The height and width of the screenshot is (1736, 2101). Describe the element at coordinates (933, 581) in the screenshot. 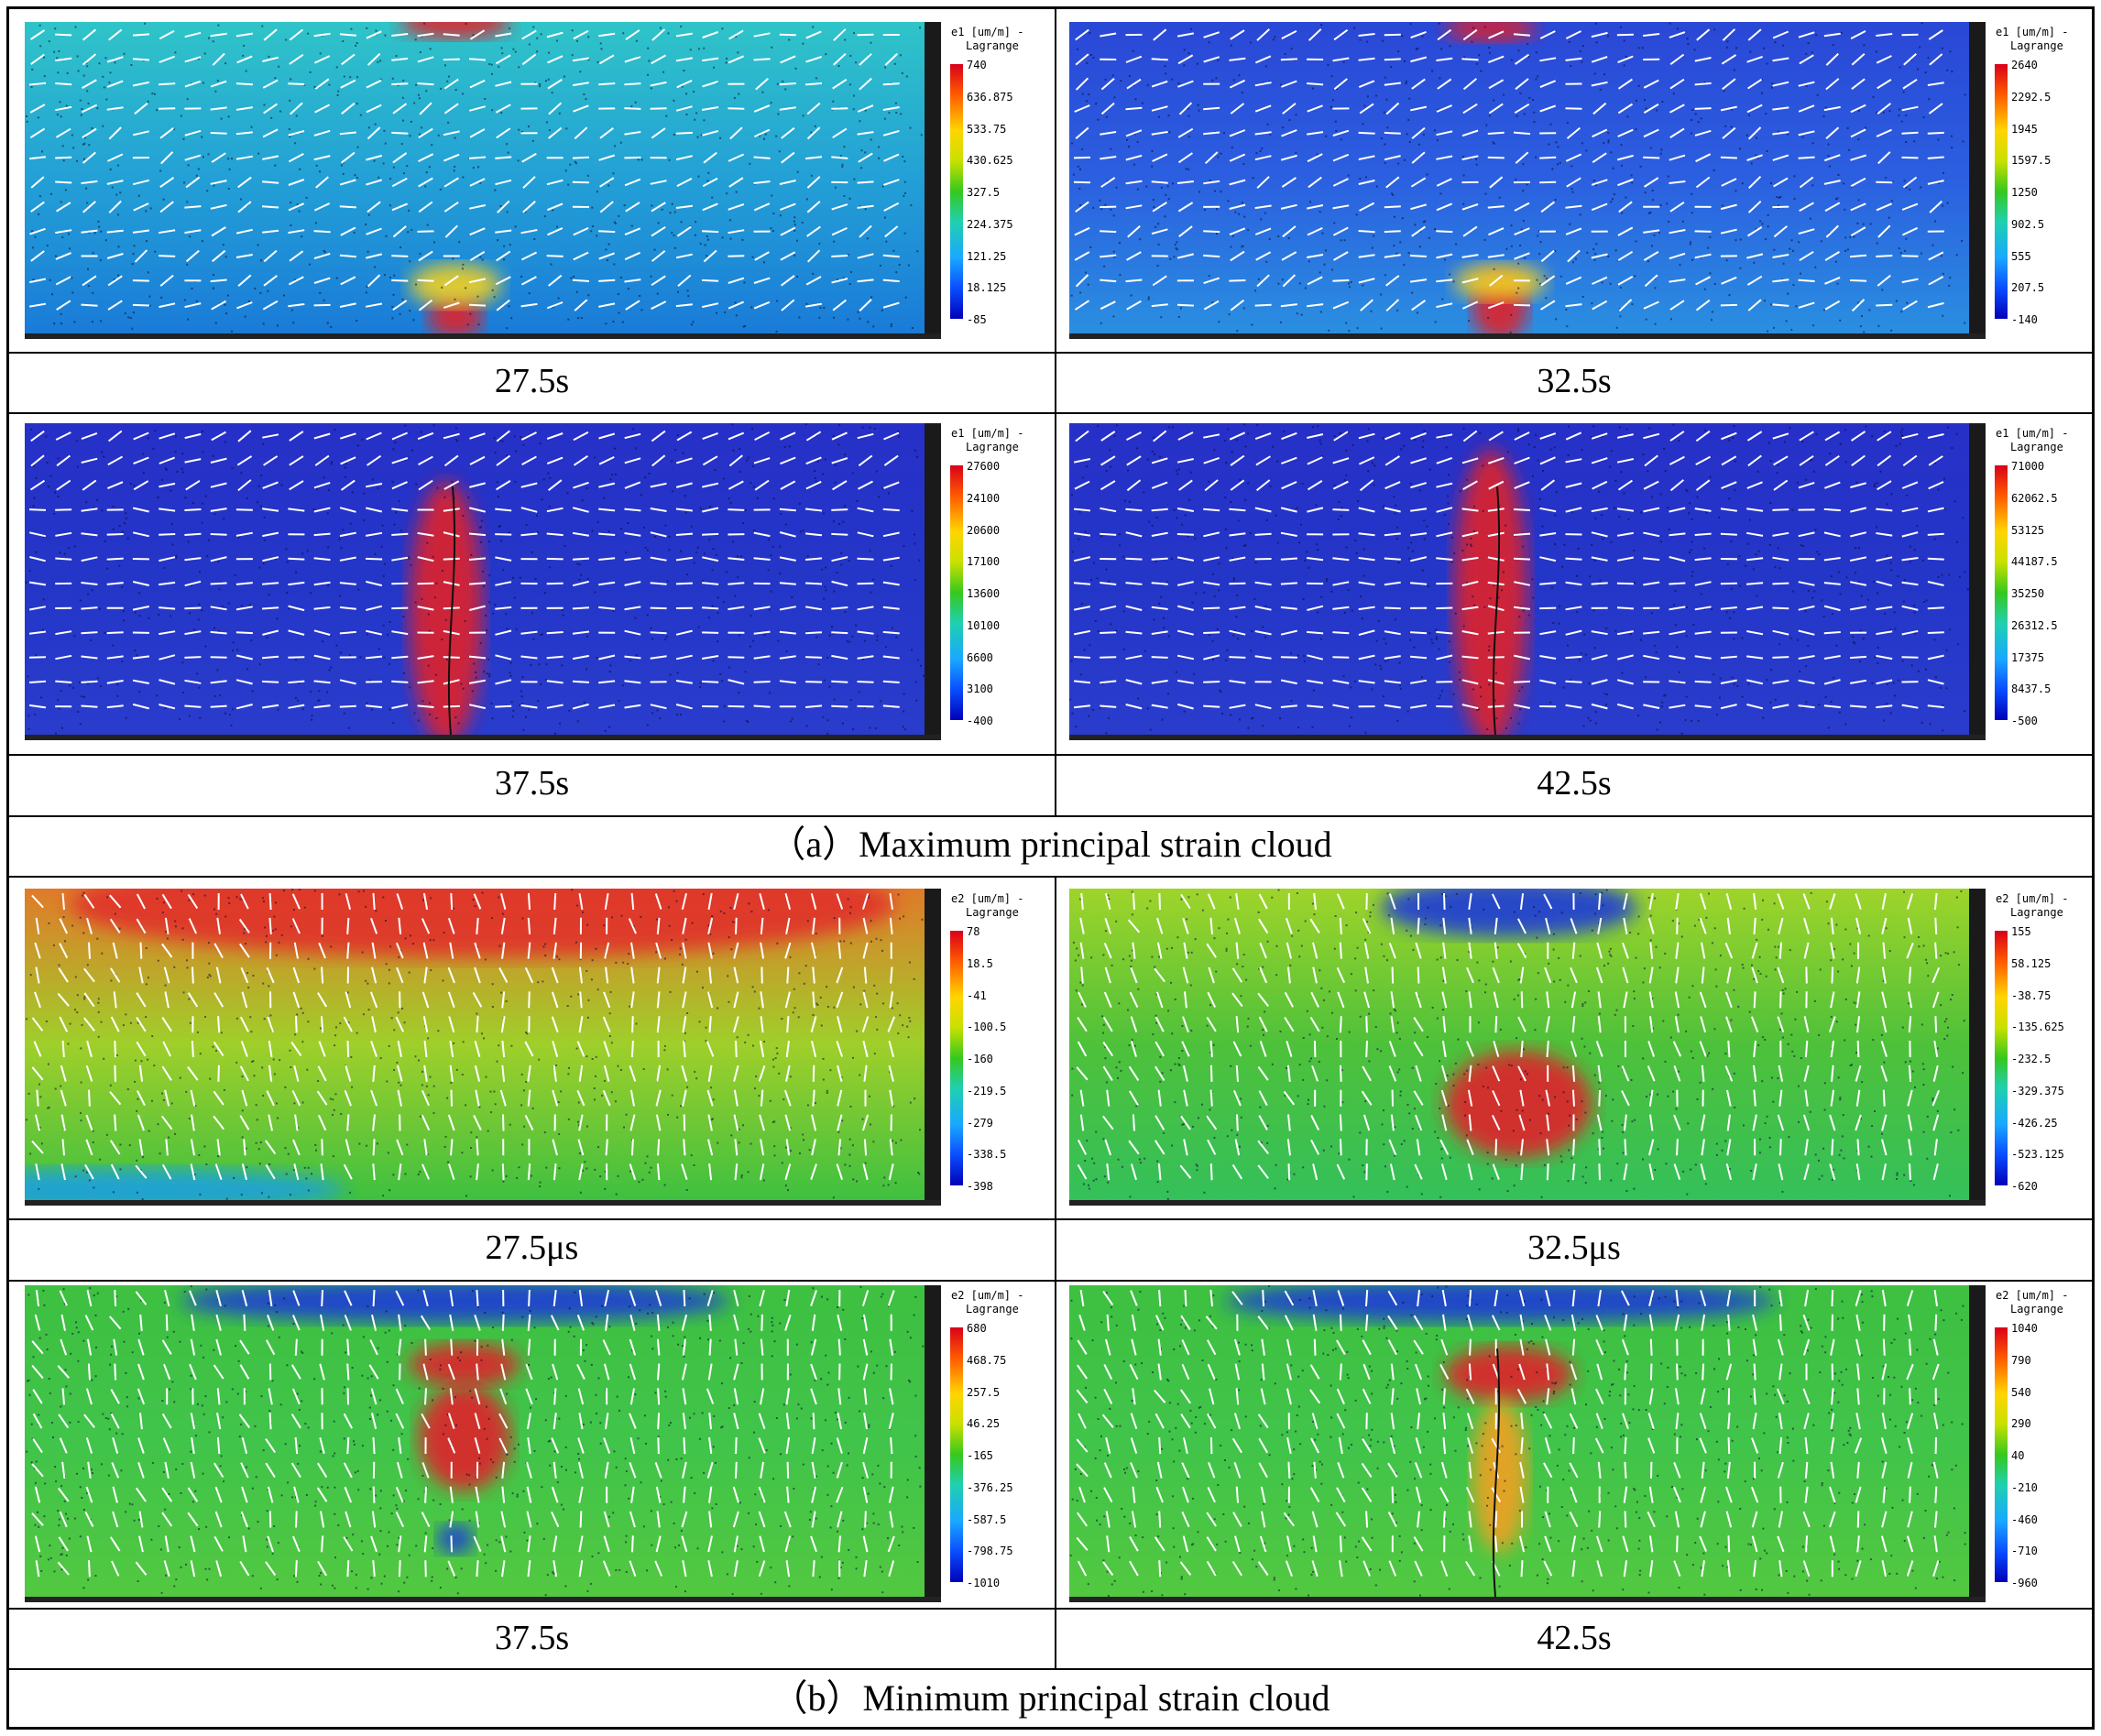

I see `specimen-edge` at that location.